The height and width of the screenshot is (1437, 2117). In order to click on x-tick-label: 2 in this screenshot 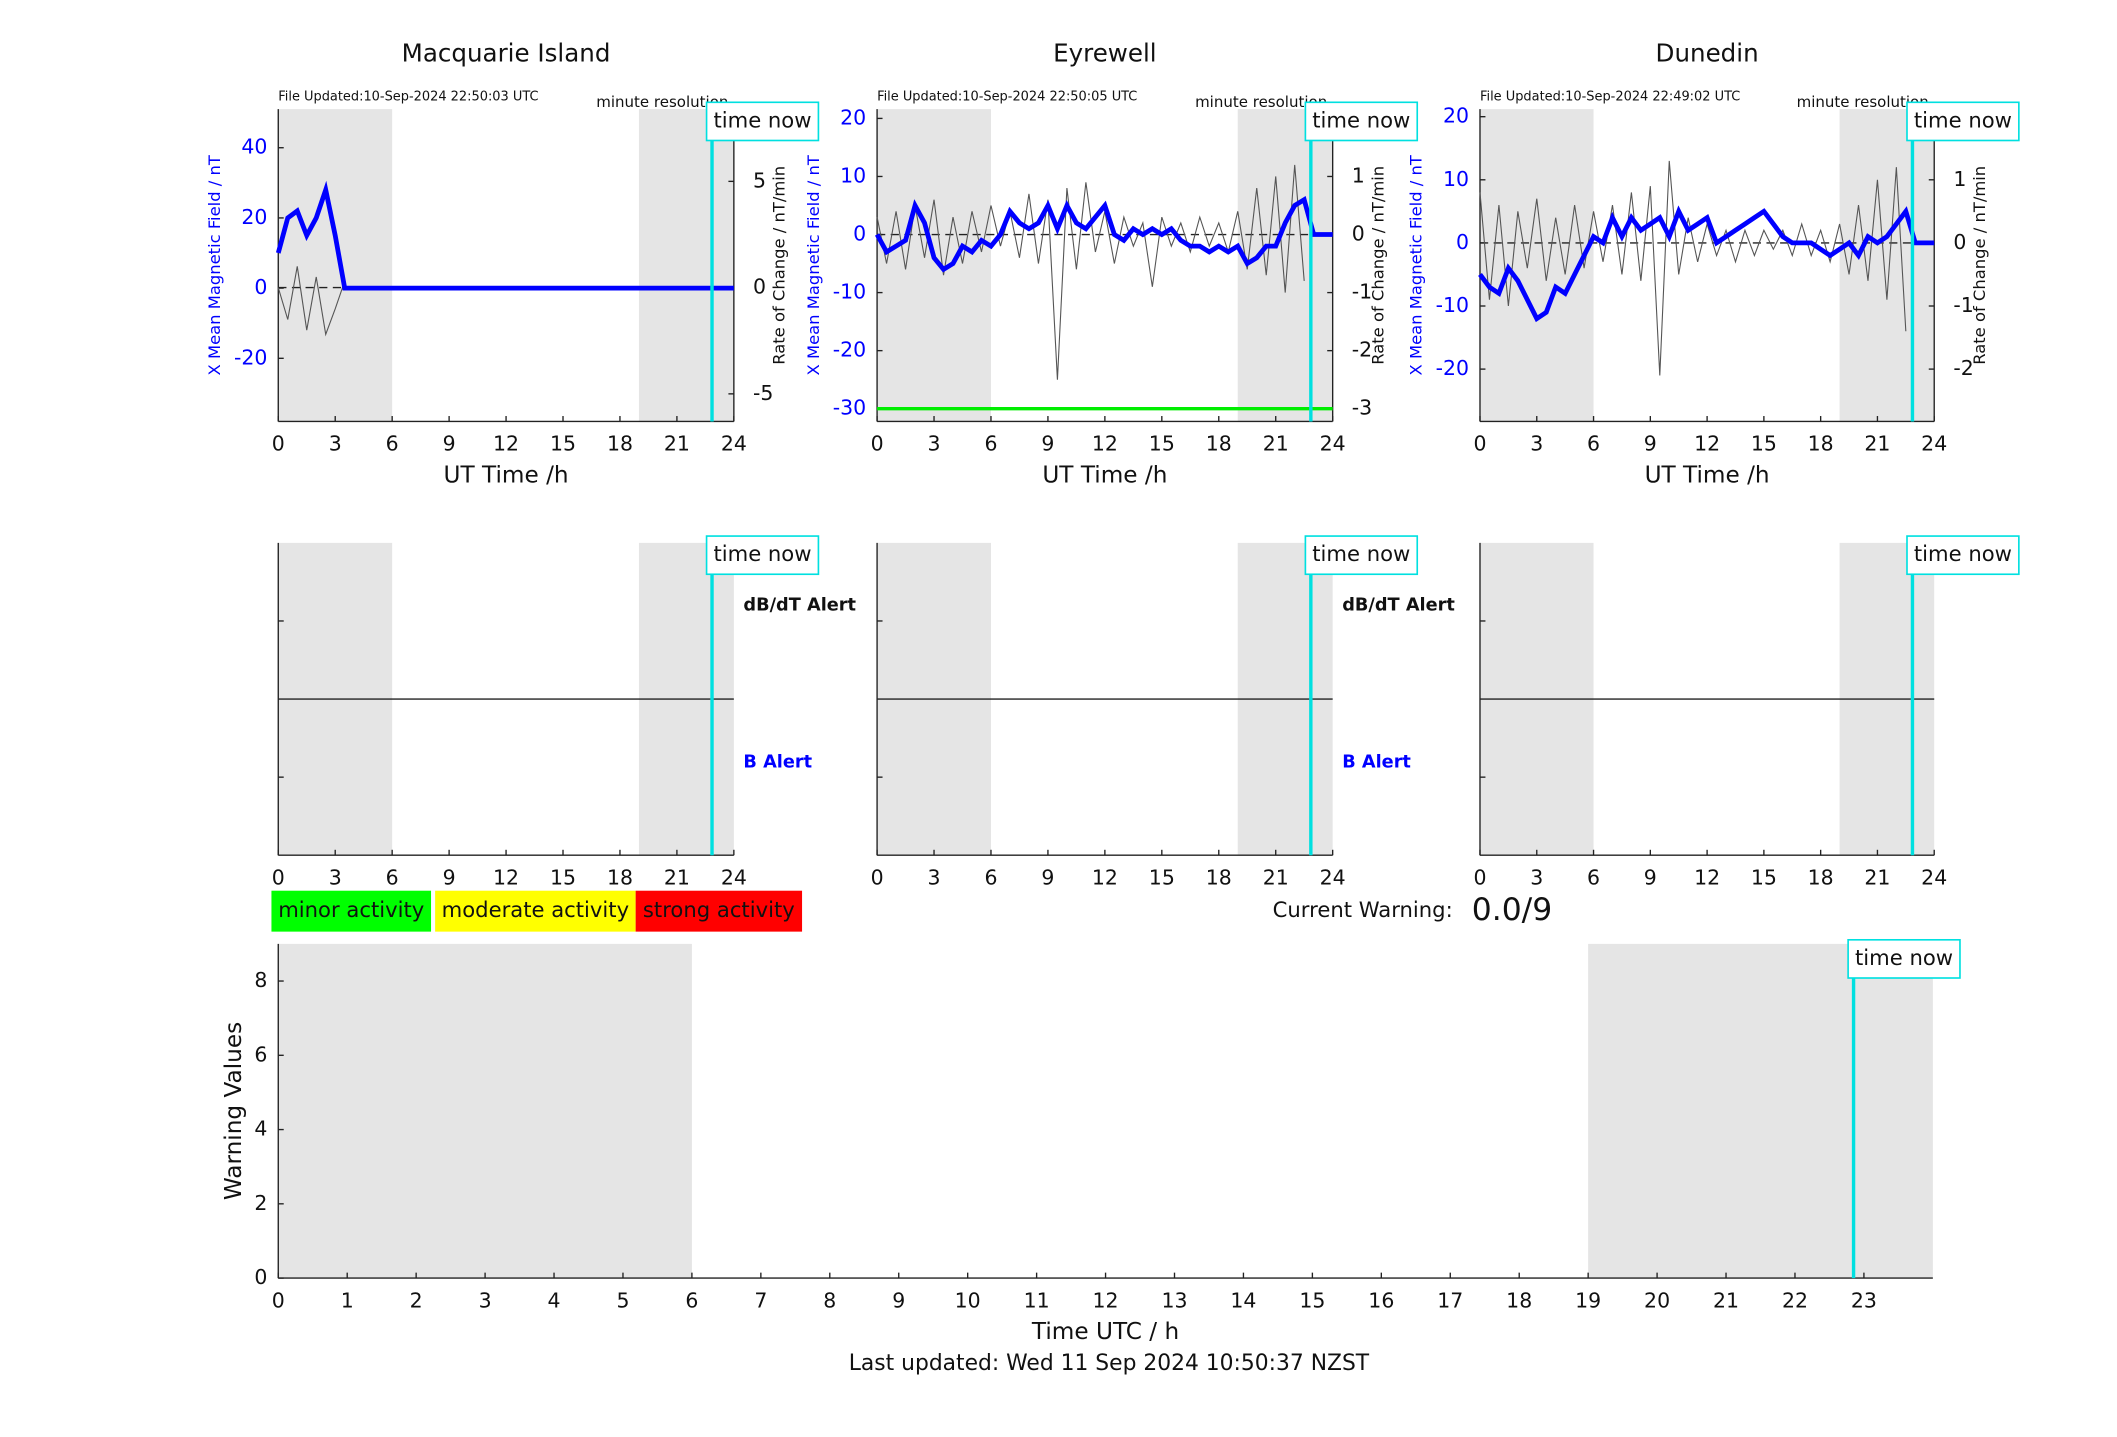, I will do `click(416, 1300)`.